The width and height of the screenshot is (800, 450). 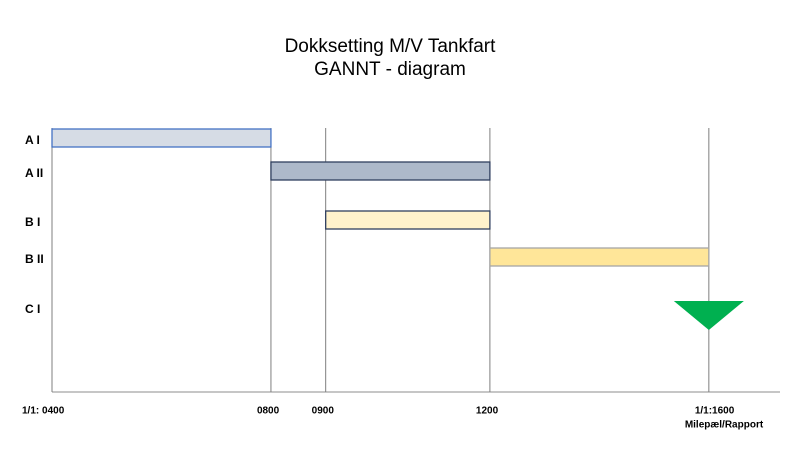 What do you see at coordinates (268, 411) in the screenshot?
I see `x-tick-label: 0800` at bounding box center [268, 411].